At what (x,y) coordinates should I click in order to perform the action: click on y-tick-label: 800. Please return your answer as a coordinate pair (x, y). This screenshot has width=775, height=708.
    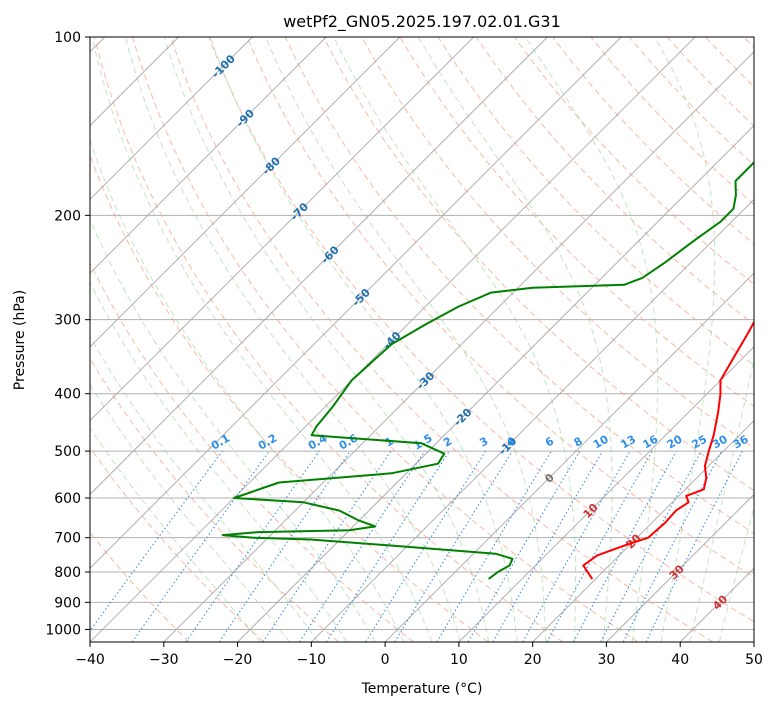
    Looking at the image, I should click on (67, 573).